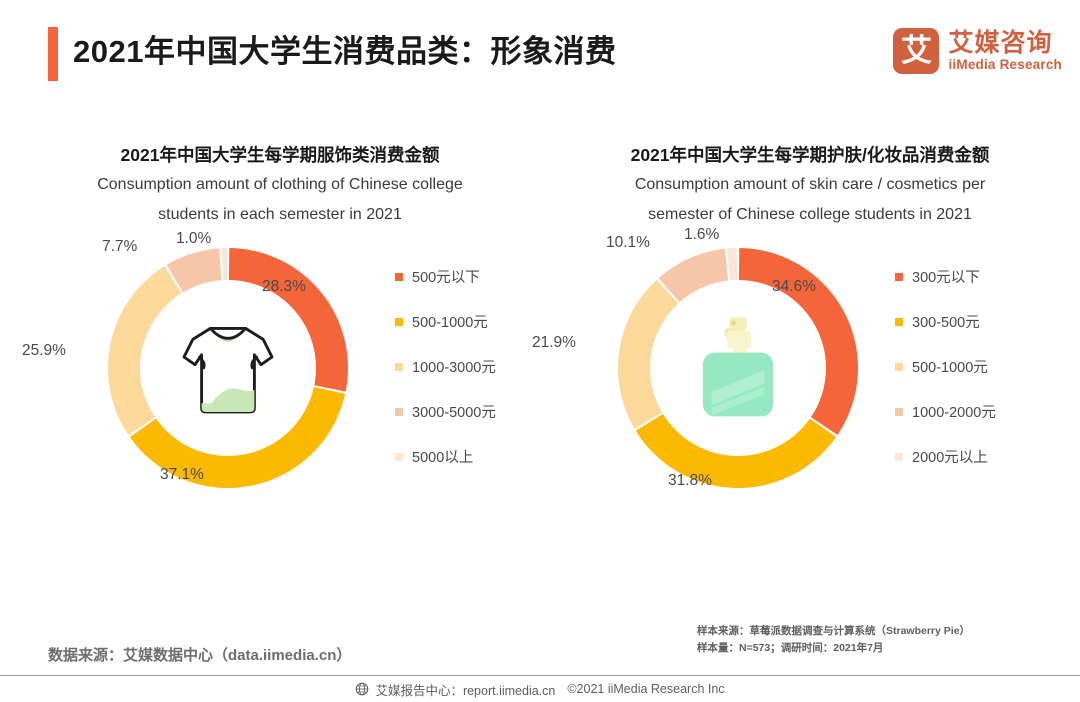 The width and height of the screenshot is (1080, 702). I want to click on donut-chart-clothing, so click(228, 368).